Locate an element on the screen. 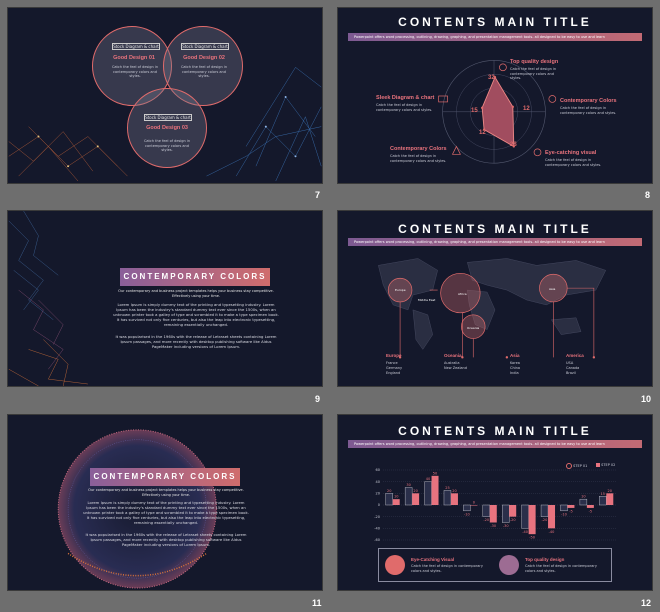  bar-label: 40 is located at coordinates (428, 479).